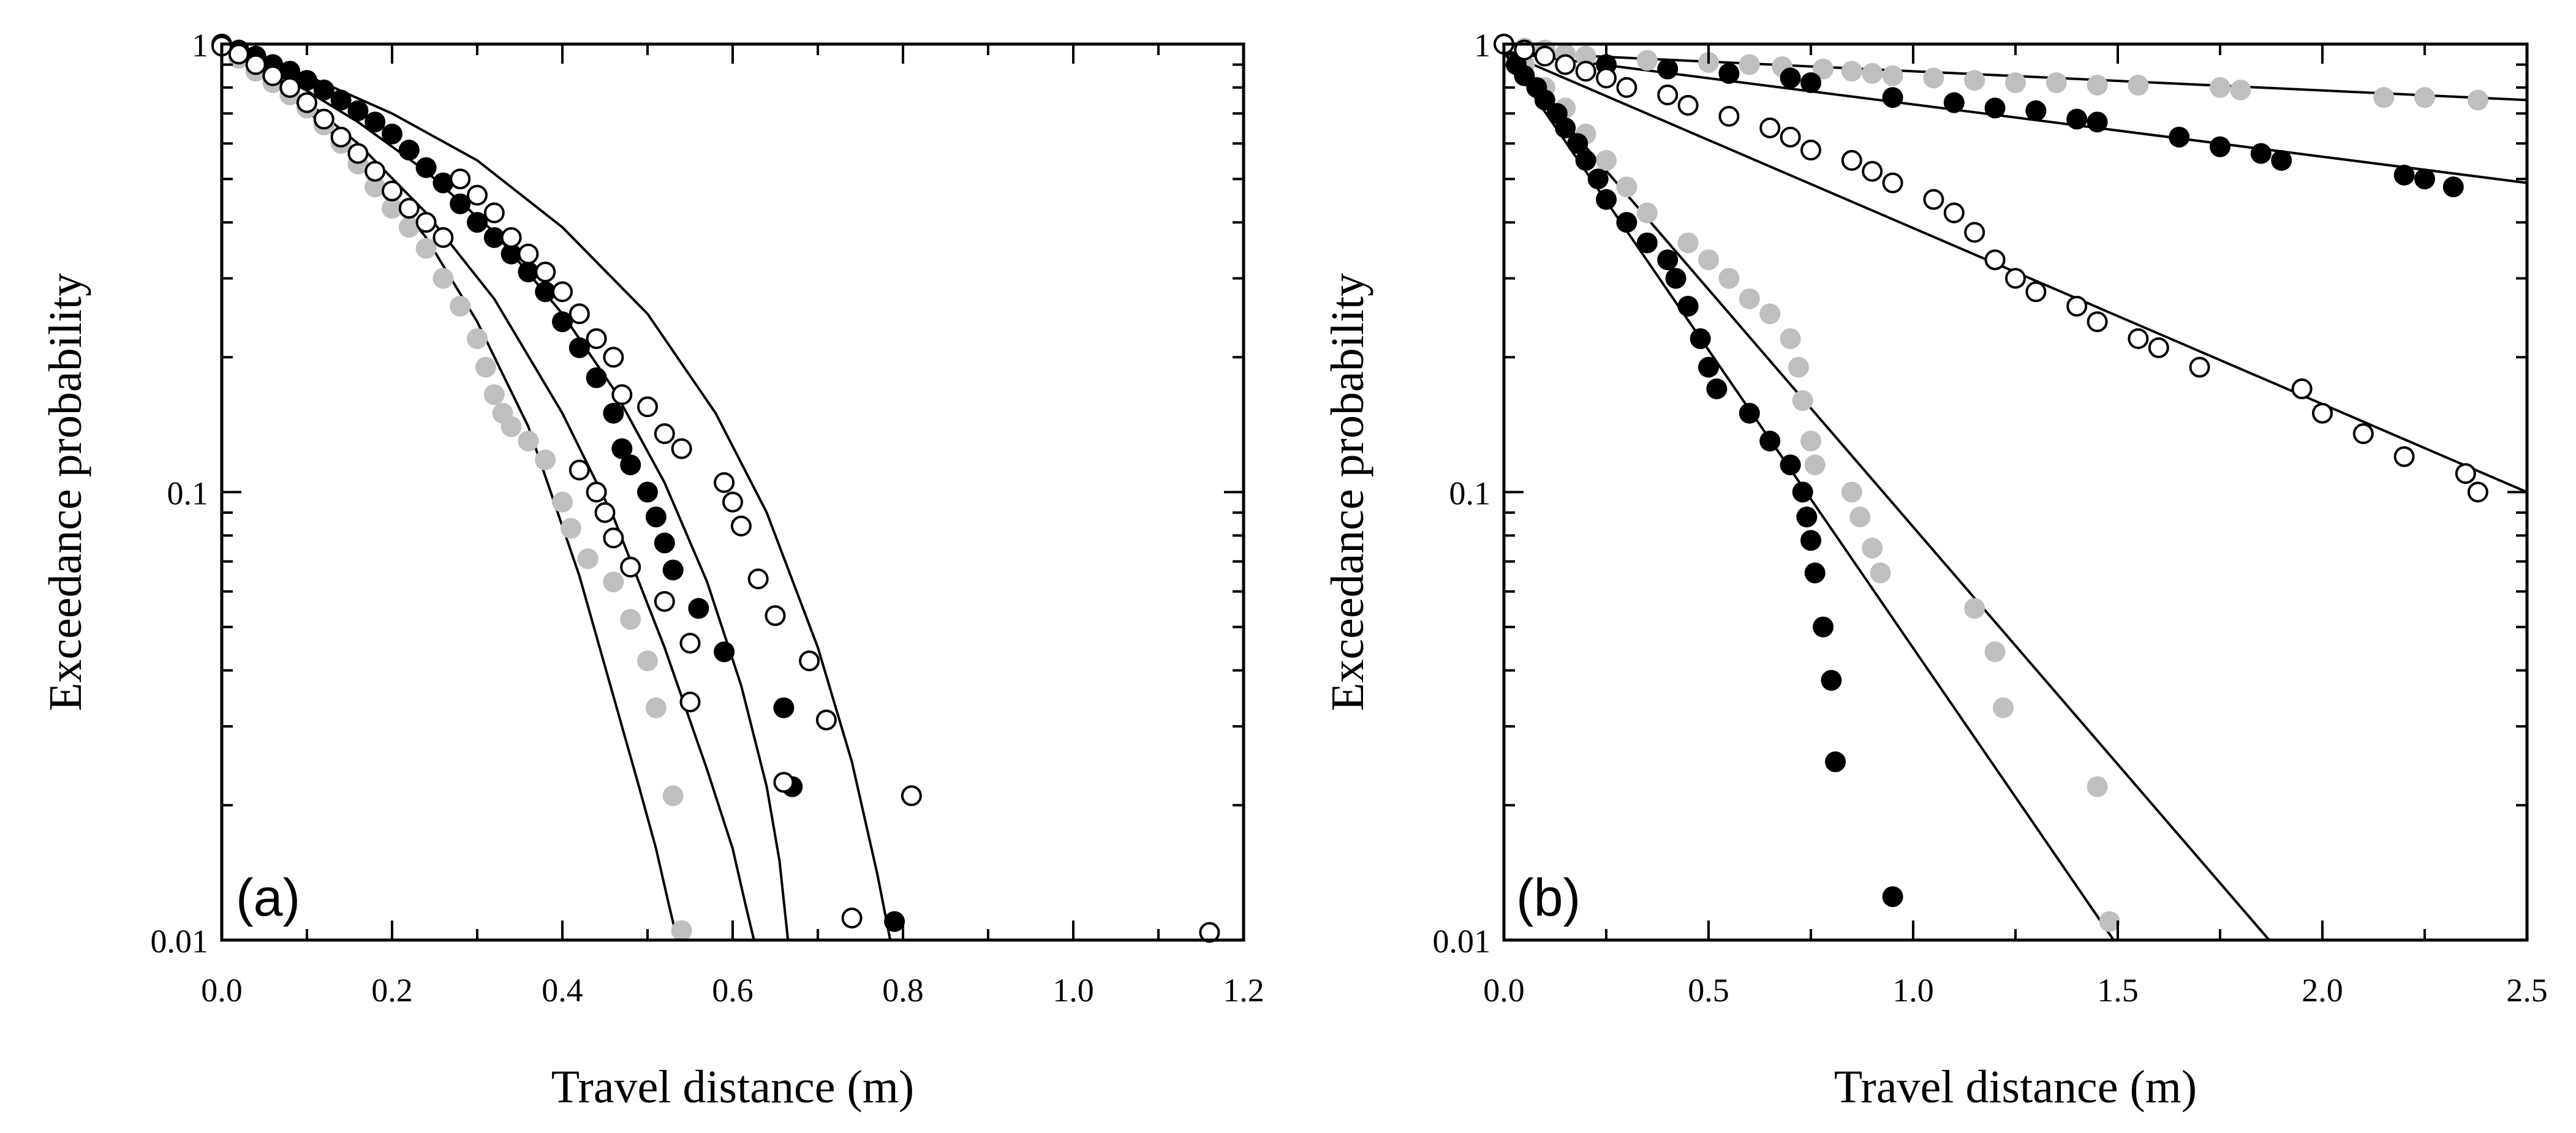 The width and height of the screenshot is (2576, 1133). I want to click on x-tick-label: 0.6, so click(733, 990).